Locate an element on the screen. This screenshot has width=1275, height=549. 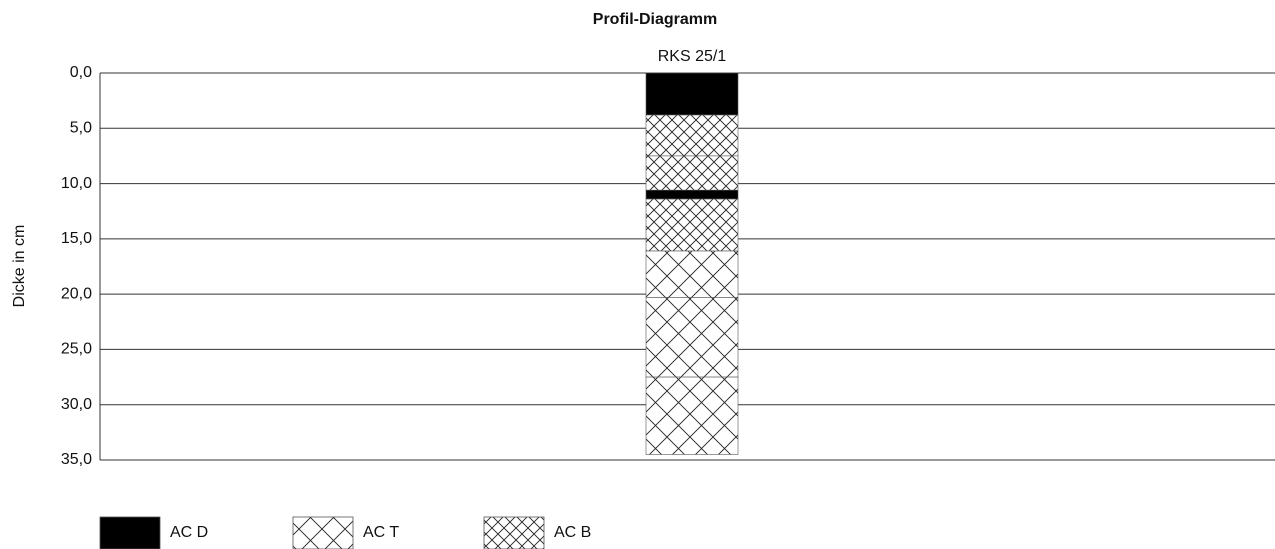
y-tick-label: 25,0 is located at coordinates (76, 349).